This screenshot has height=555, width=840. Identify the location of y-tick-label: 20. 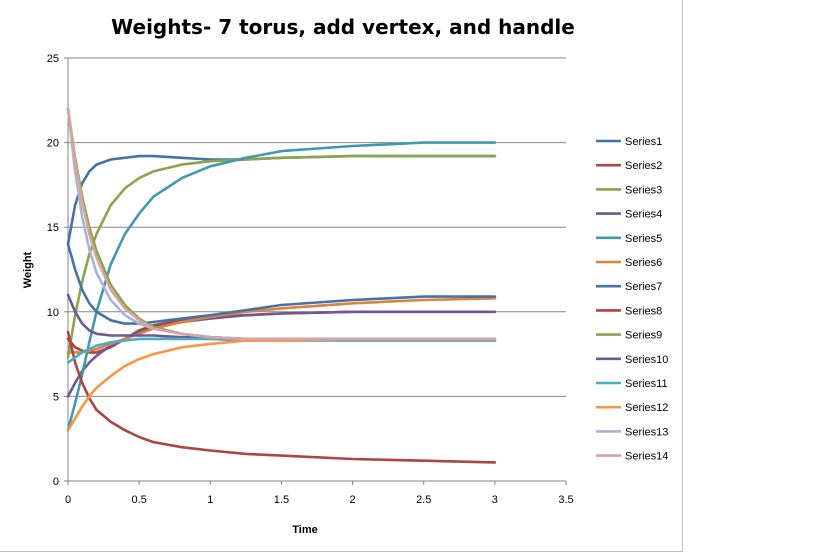
(53, 144).